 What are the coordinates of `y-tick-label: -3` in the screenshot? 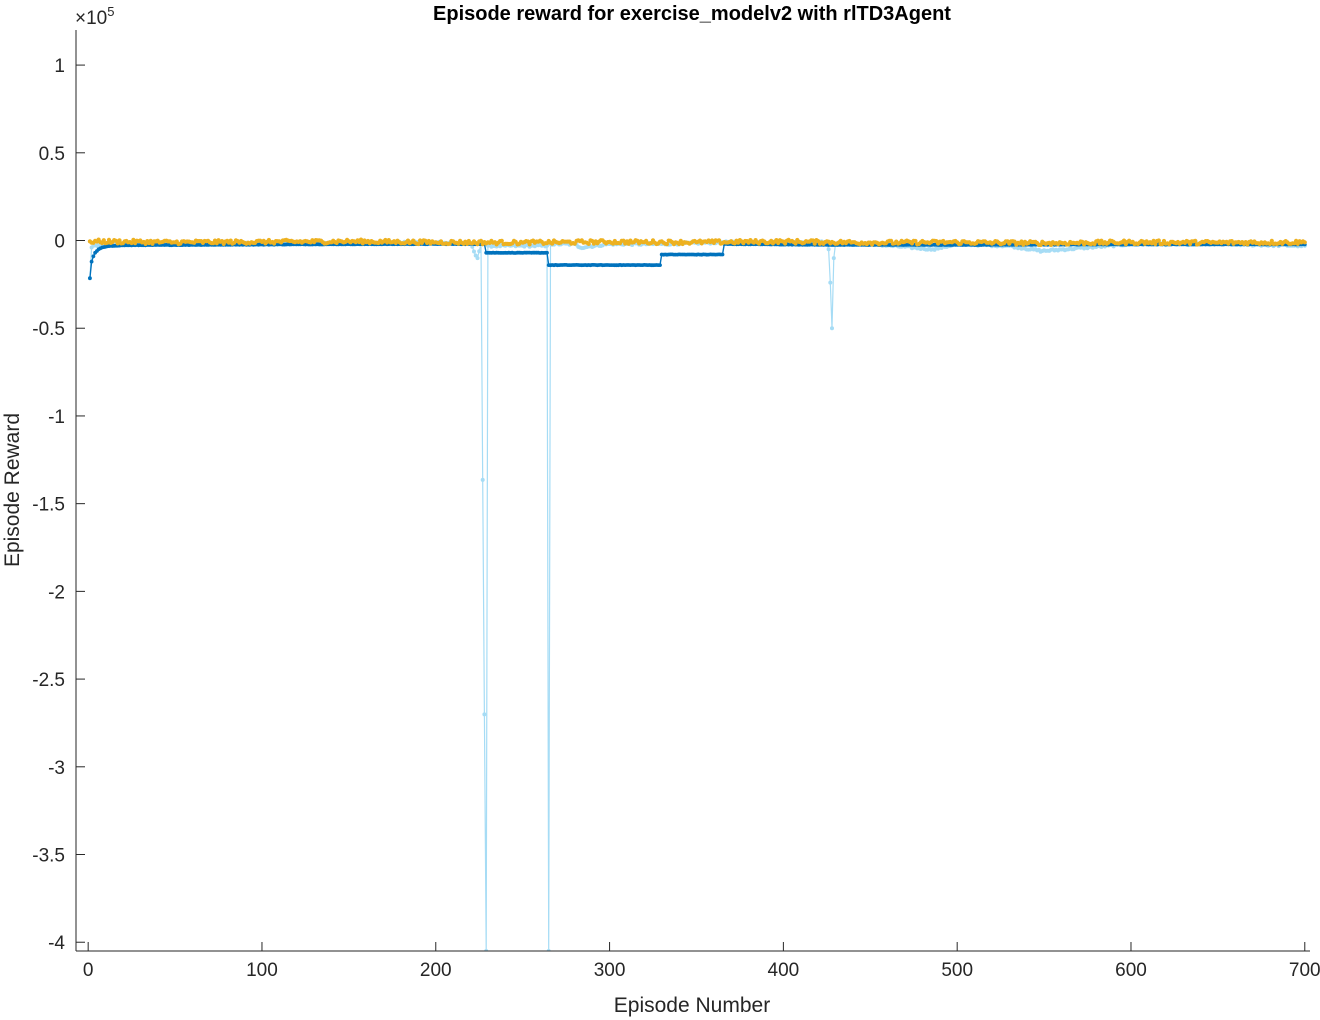 It's located at (56, 768).